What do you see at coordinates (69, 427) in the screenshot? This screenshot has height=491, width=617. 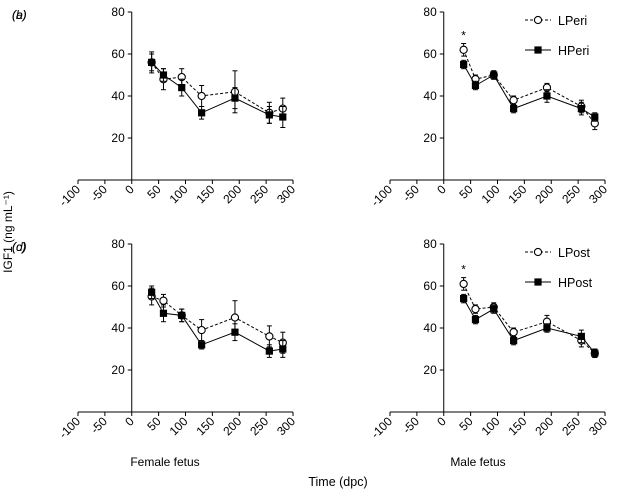 I see `x-tick-label: -100` at bounding box center [69, 427].